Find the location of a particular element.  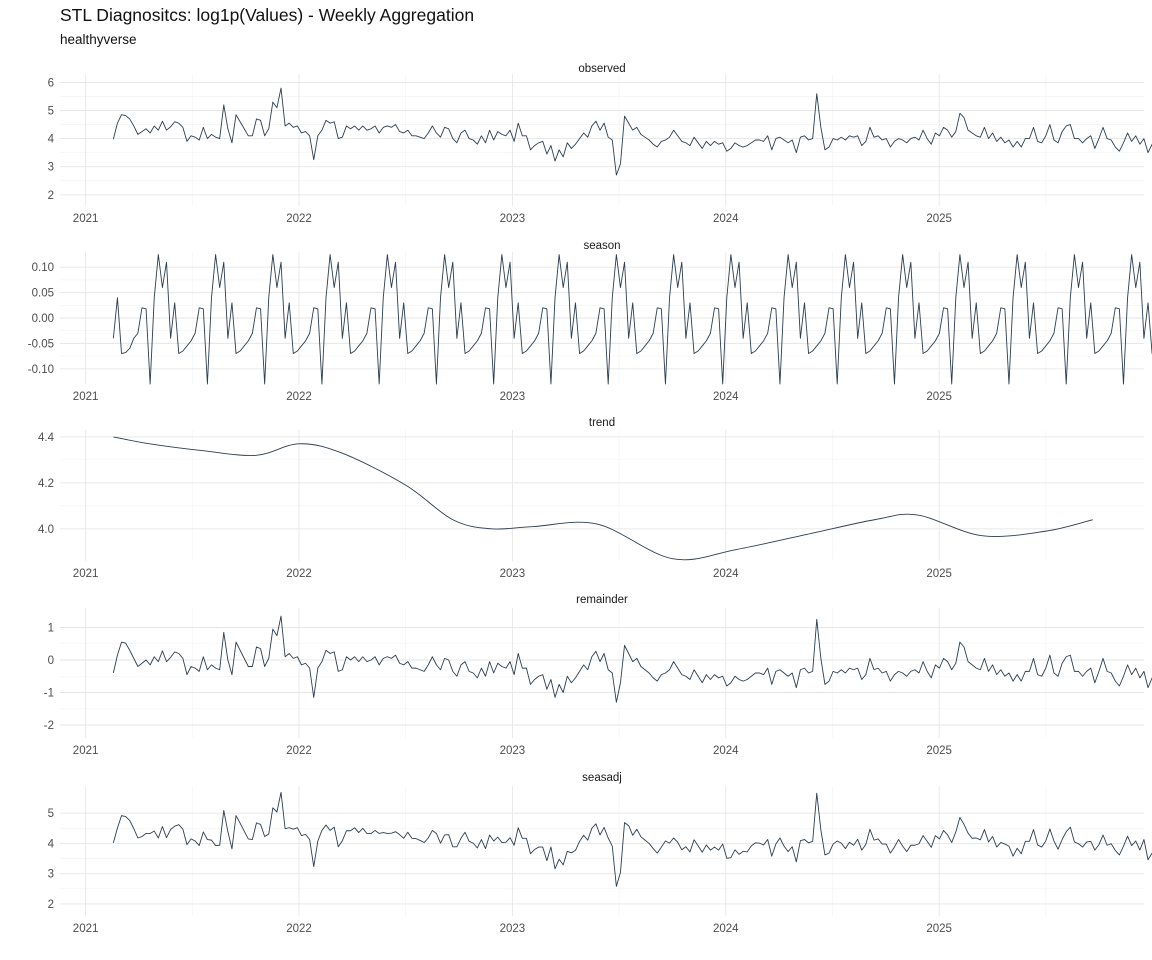

y-tick-label: 0.10 is located at coordinates (43, 268).